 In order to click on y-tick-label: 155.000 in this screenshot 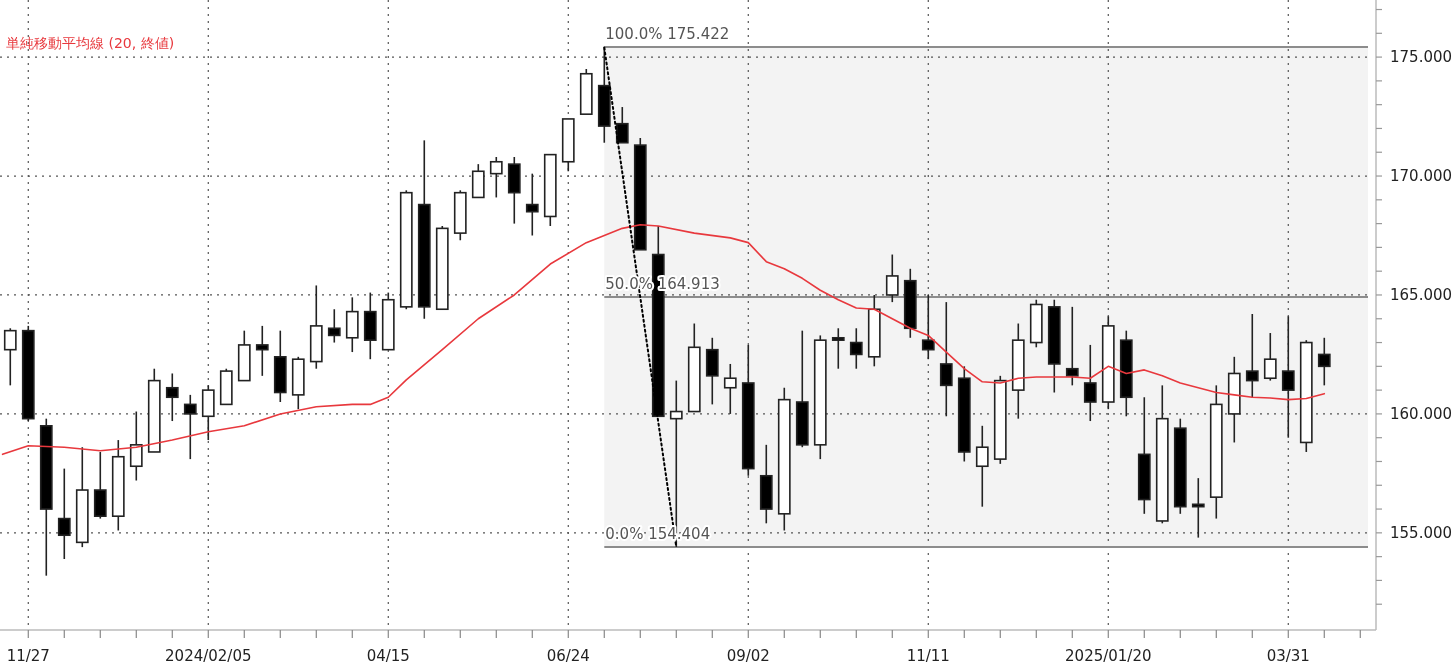, I will do `click(1421, 532)`.